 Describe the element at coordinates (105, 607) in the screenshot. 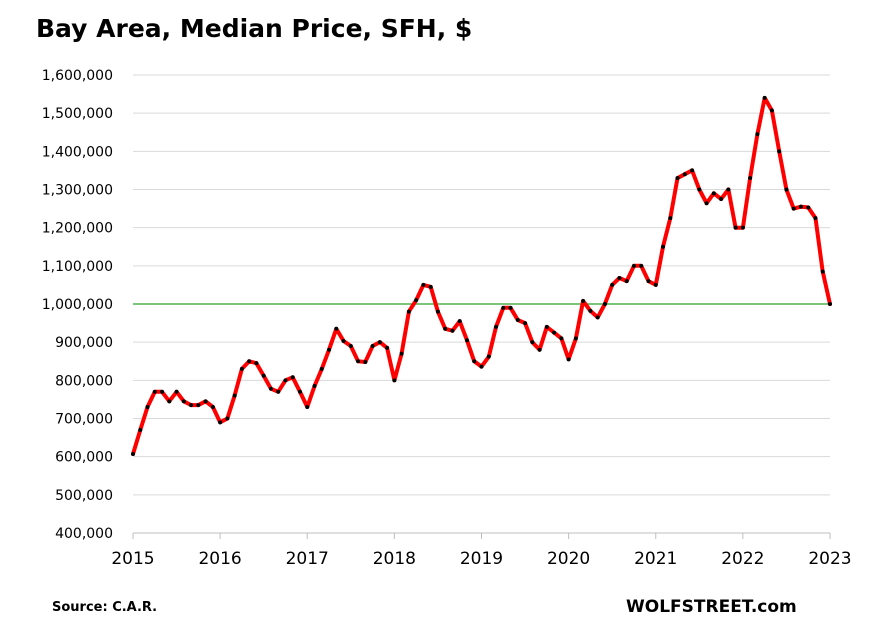

I see `source-note: Source: C.A.R.` at that location.